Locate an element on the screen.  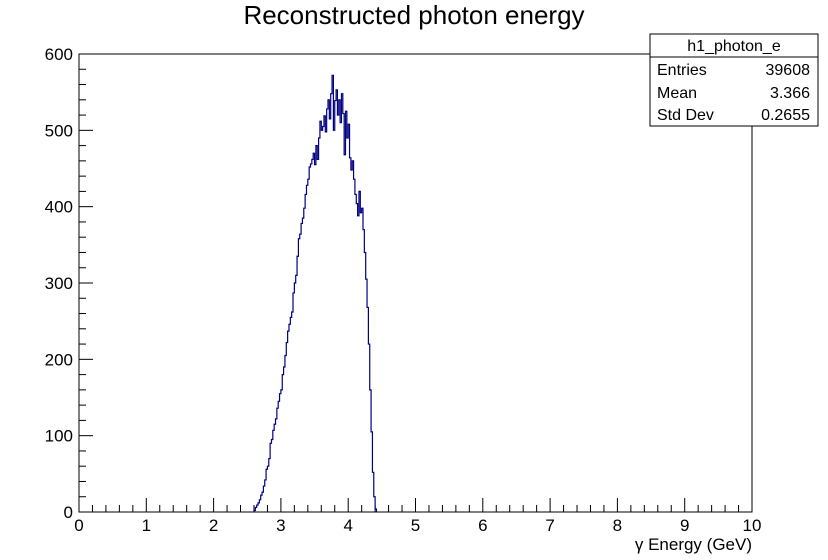
x-tick-label: 3 is located at coordinates (280, 525).